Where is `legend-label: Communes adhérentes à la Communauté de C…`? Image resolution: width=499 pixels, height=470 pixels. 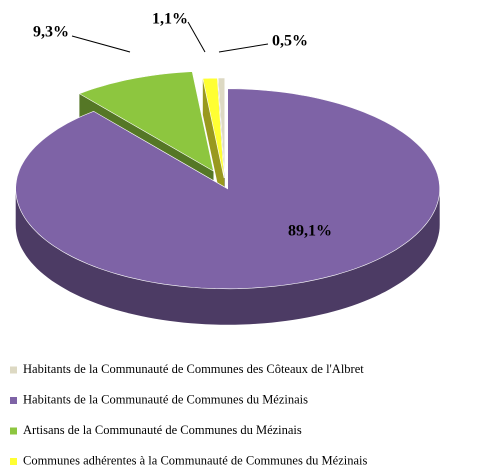 legend-label: Communes adhérentes à la Communauté de C… is located at coordinates (195, 460).